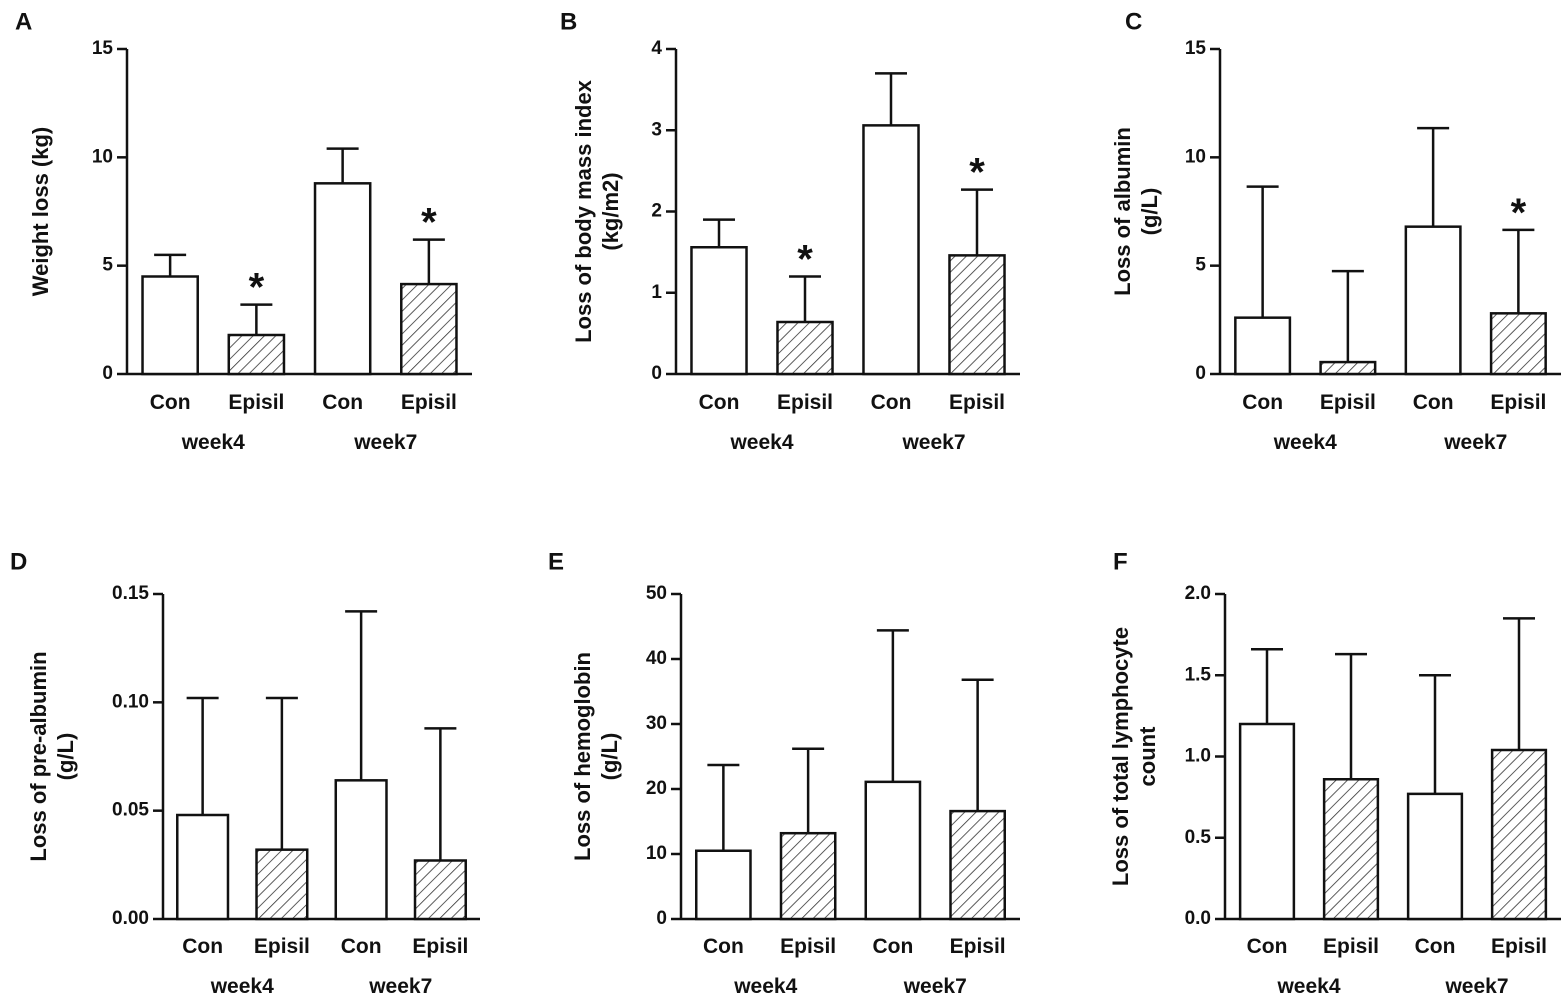 The height and width of the screenshot is (998, 1561). What do you see at coordinates (656, 788) in the screenshot?
I see `y-tick-label: 20` at bounding box center [656, 788].